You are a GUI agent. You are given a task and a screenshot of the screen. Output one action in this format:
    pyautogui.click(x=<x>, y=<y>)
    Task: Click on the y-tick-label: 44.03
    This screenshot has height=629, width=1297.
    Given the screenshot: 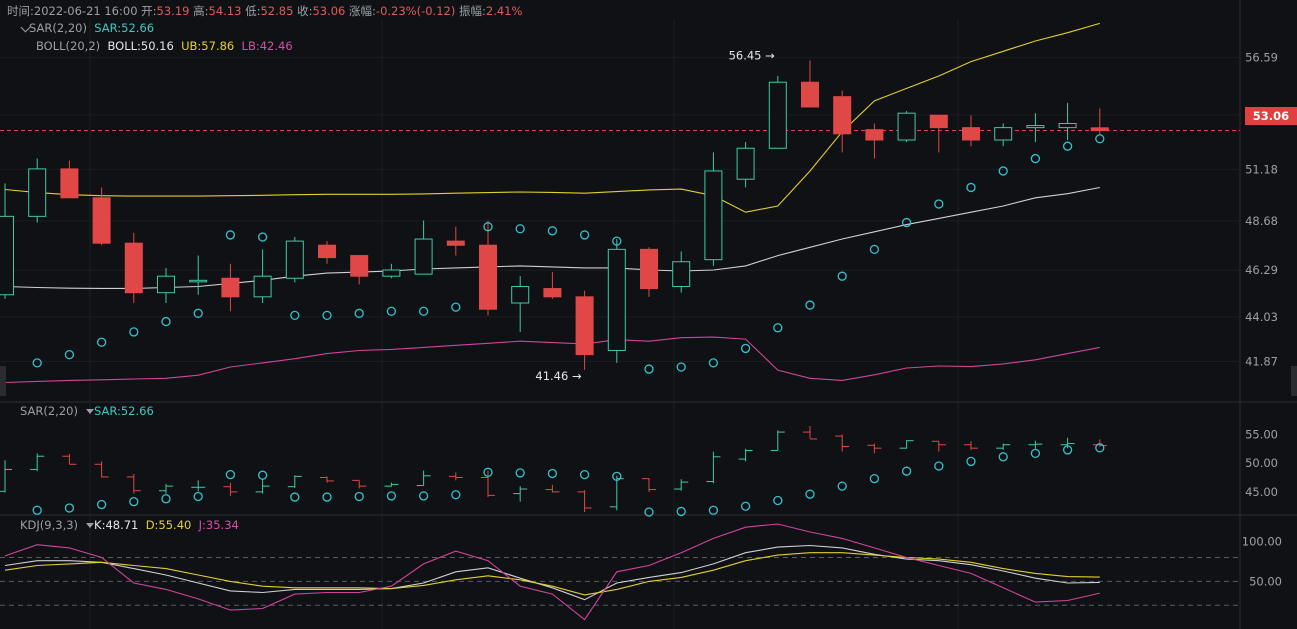 What is the action you would take?
    pyautogui.click(x=1261, y=317)
    